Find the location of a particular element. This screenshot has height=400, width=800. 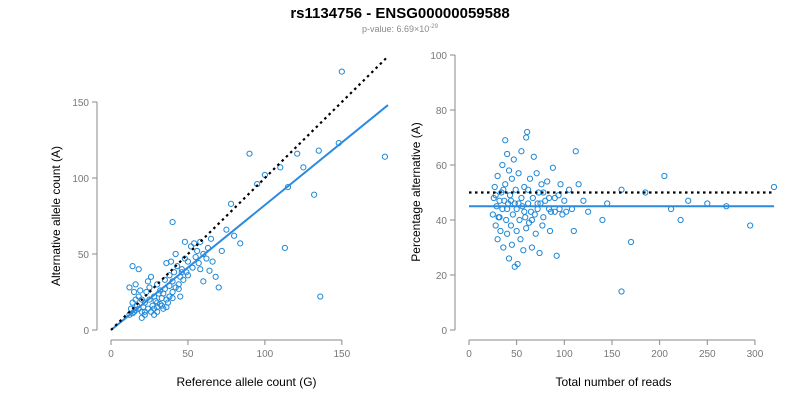

x-tick-label: 200 is located at coordinates (659, 354).